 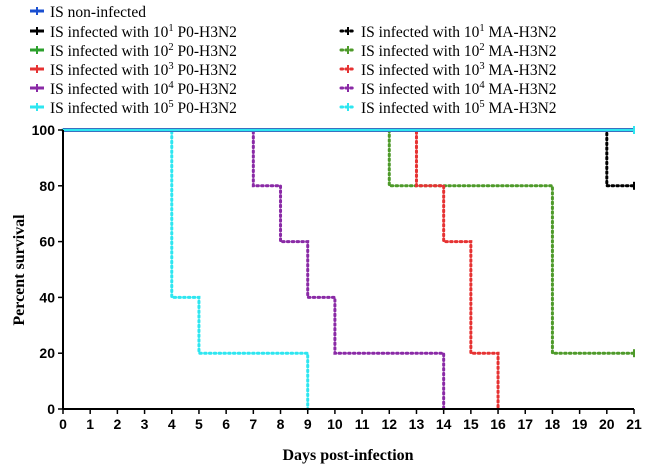 I want to click on legend-label: IS infected with 101 P0-H3N2, so click(x=143, y=32).